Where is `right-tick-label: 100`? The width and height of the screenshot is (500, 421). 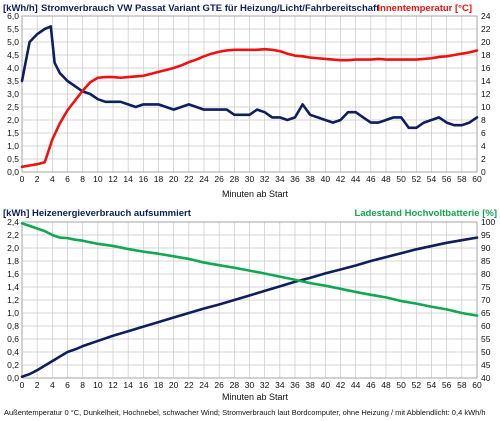 right-tick-label: 100 is located at coordinates (488, 222).